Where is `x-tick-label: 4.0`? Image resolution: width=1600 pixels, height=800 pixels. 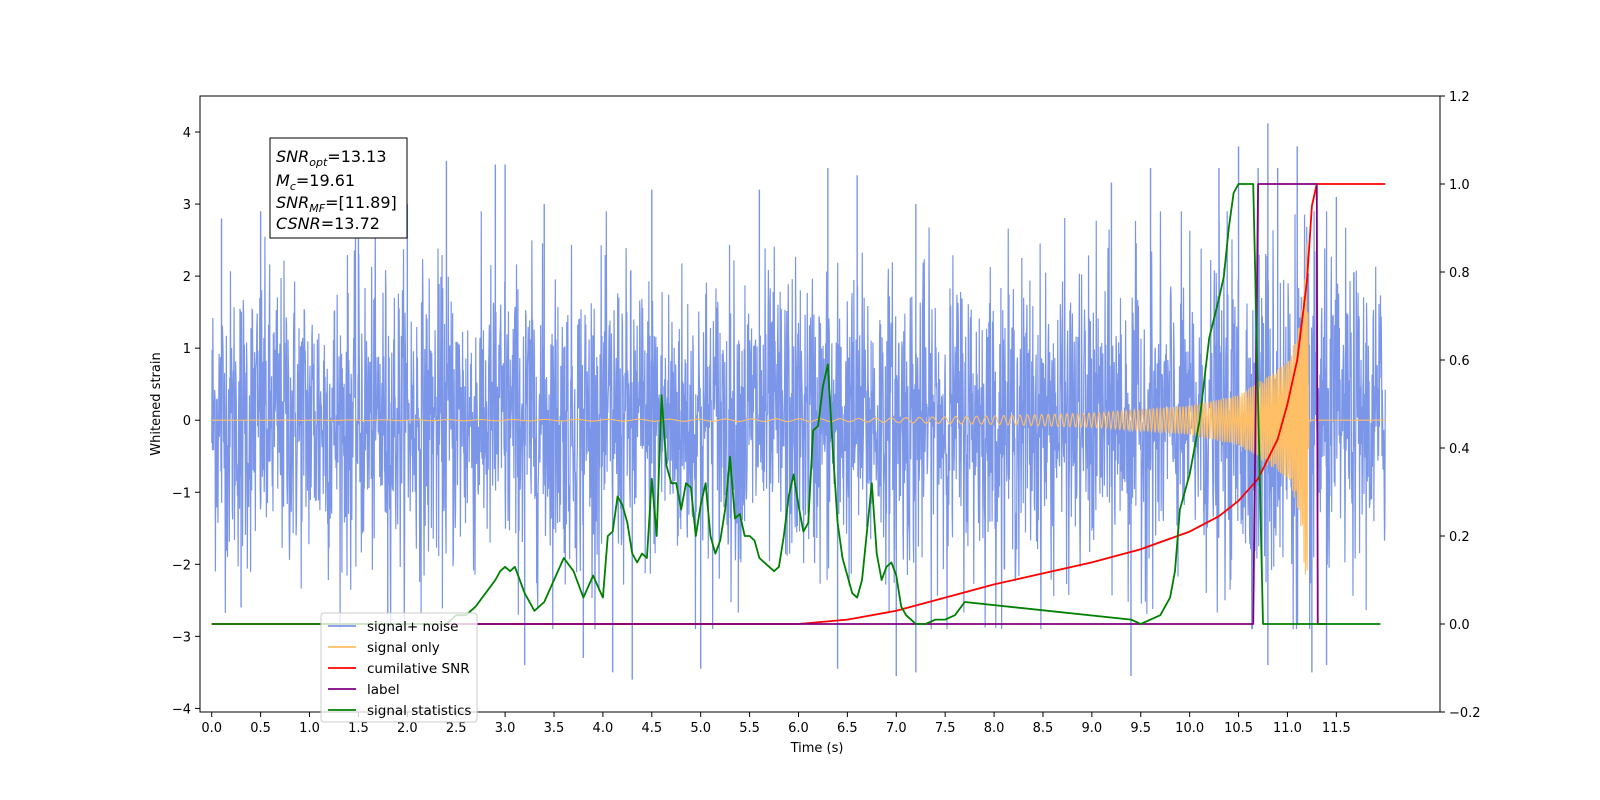
x-tick-label: 4.0 is located at coordinates (603, 728).